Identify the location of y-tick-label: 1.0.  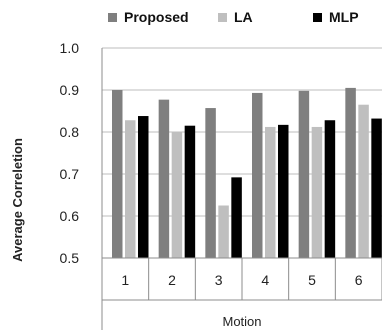
(70, 48).